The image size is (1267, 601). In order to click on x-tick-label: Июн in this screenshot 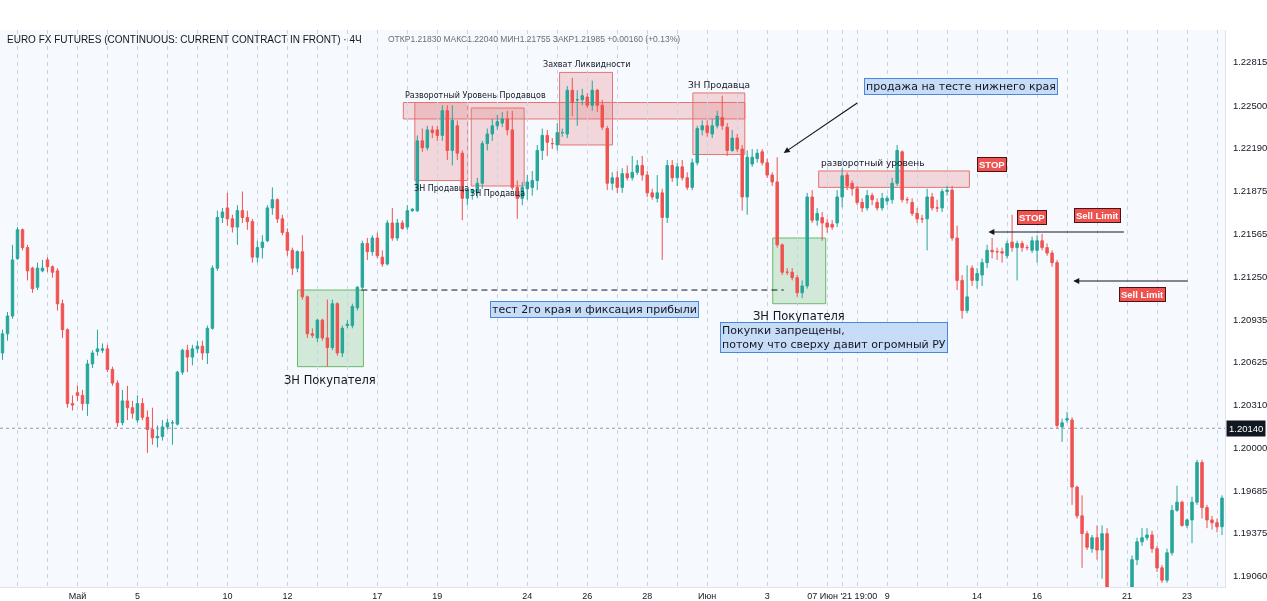, I will do `click(707, 595)`.